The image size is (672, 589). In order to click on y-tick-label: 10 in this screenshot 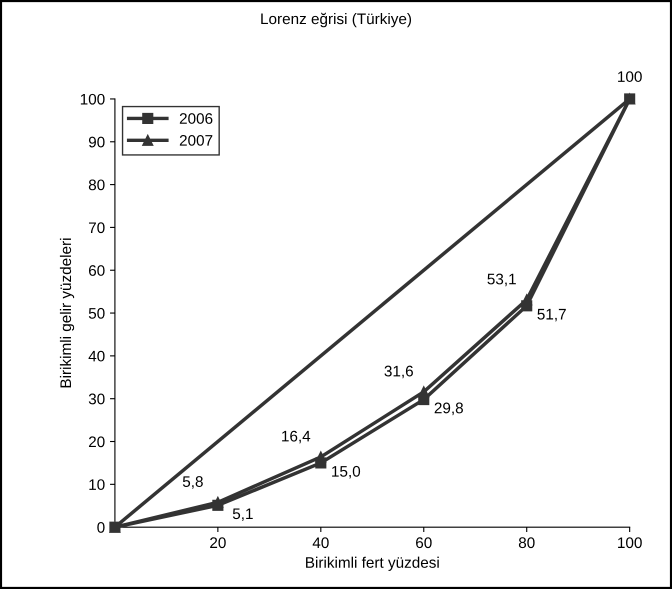, I will do `click(97, 484)`.